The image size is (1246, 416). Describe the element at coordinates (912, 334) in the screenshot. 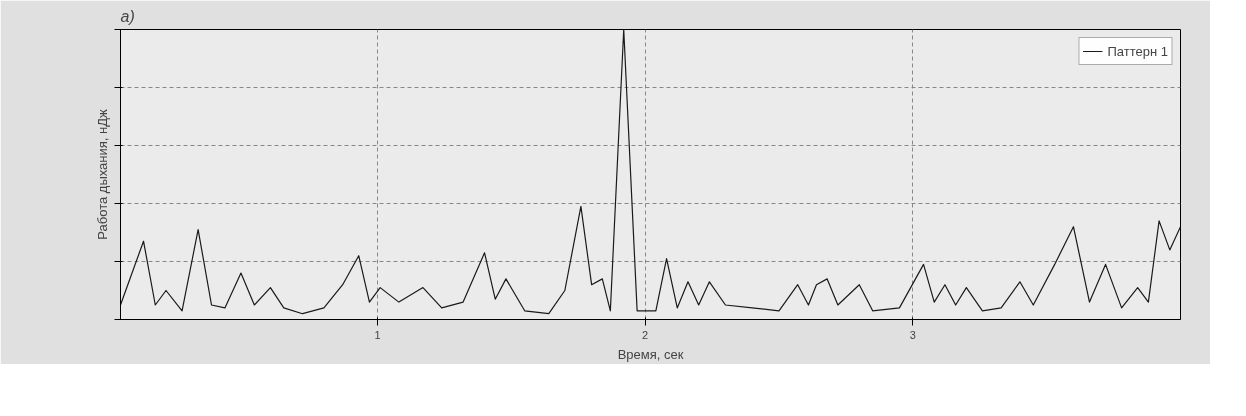

I see `x-tick-label: 3` at that location.